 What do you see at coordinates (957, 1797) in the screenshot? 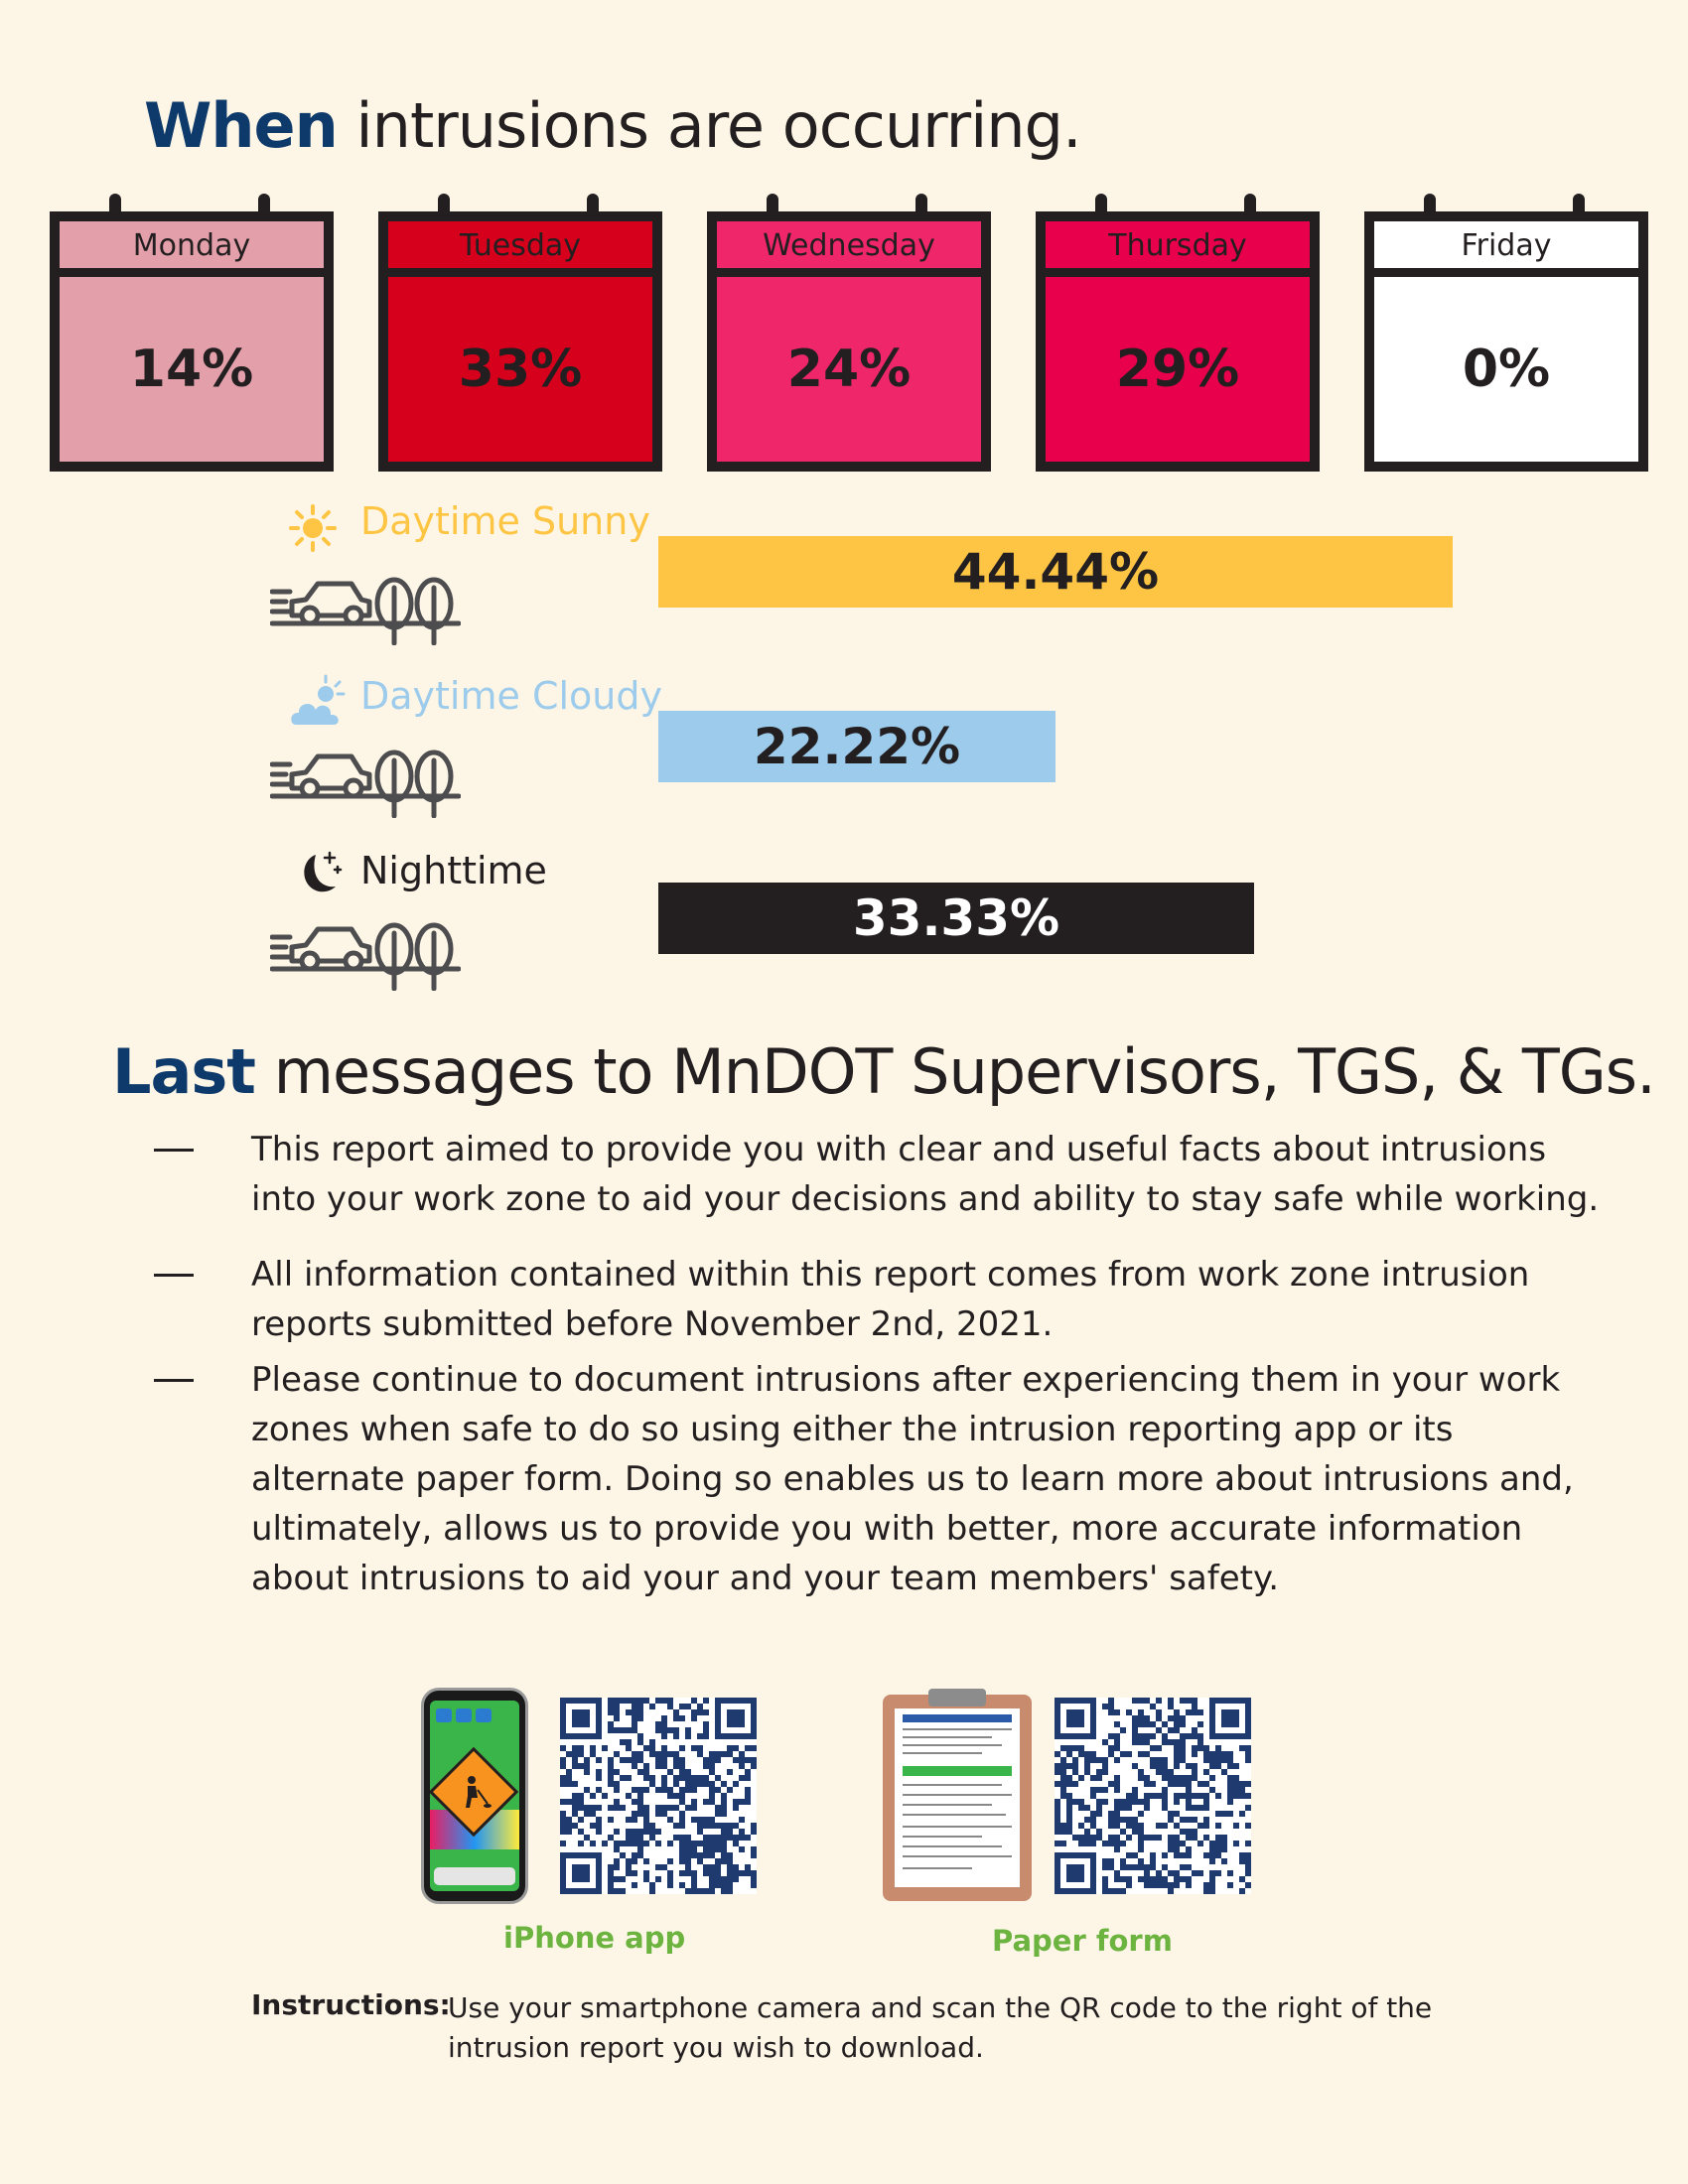
I see `paper-form-sheet` at bounding box center [957, 1797].